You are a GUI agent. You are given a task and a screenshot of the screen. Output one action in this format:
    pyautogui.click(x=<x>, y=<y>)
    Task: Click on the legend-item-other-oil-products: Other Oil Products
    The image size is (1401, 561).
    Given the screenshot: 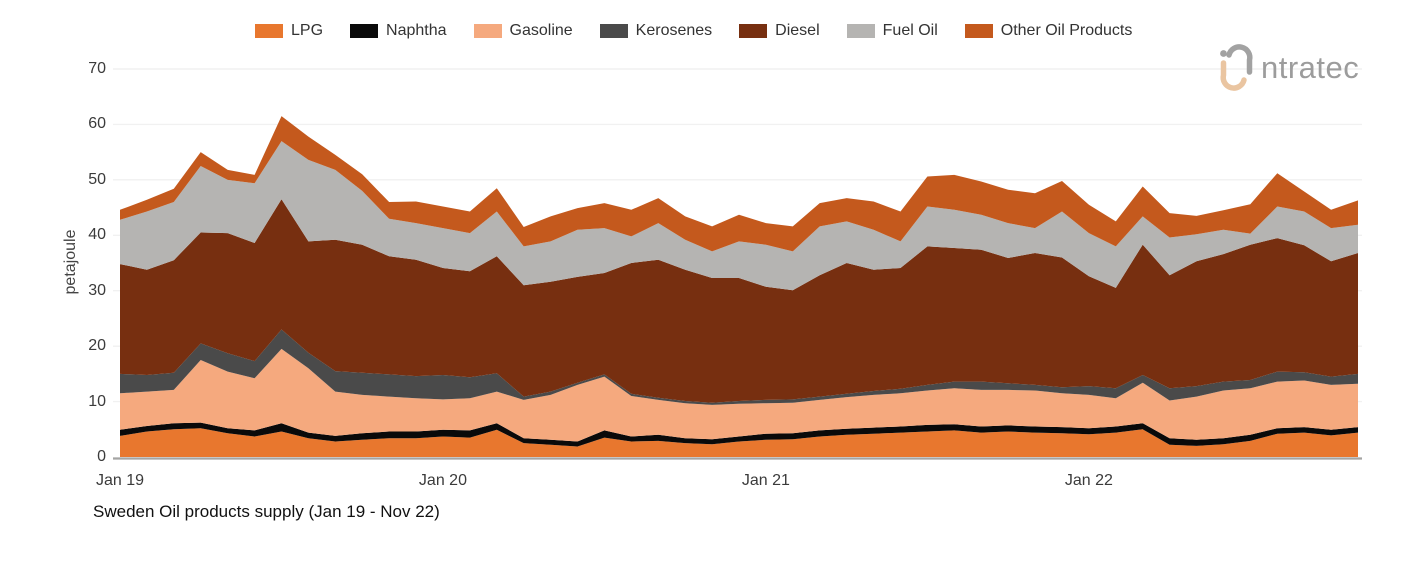 What is the action you would take?
    pyautogui.click(x=1048, y=31)
    